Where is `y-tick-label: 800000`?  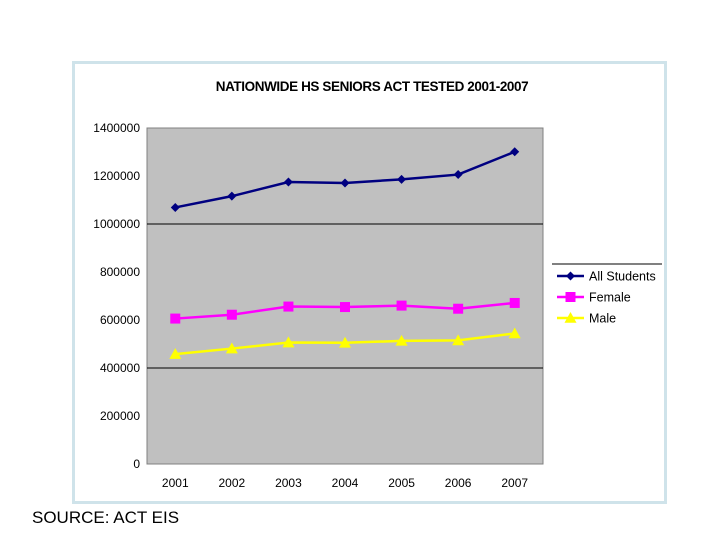
y-tick-label: 800000 is located at coordinates (120, 272).